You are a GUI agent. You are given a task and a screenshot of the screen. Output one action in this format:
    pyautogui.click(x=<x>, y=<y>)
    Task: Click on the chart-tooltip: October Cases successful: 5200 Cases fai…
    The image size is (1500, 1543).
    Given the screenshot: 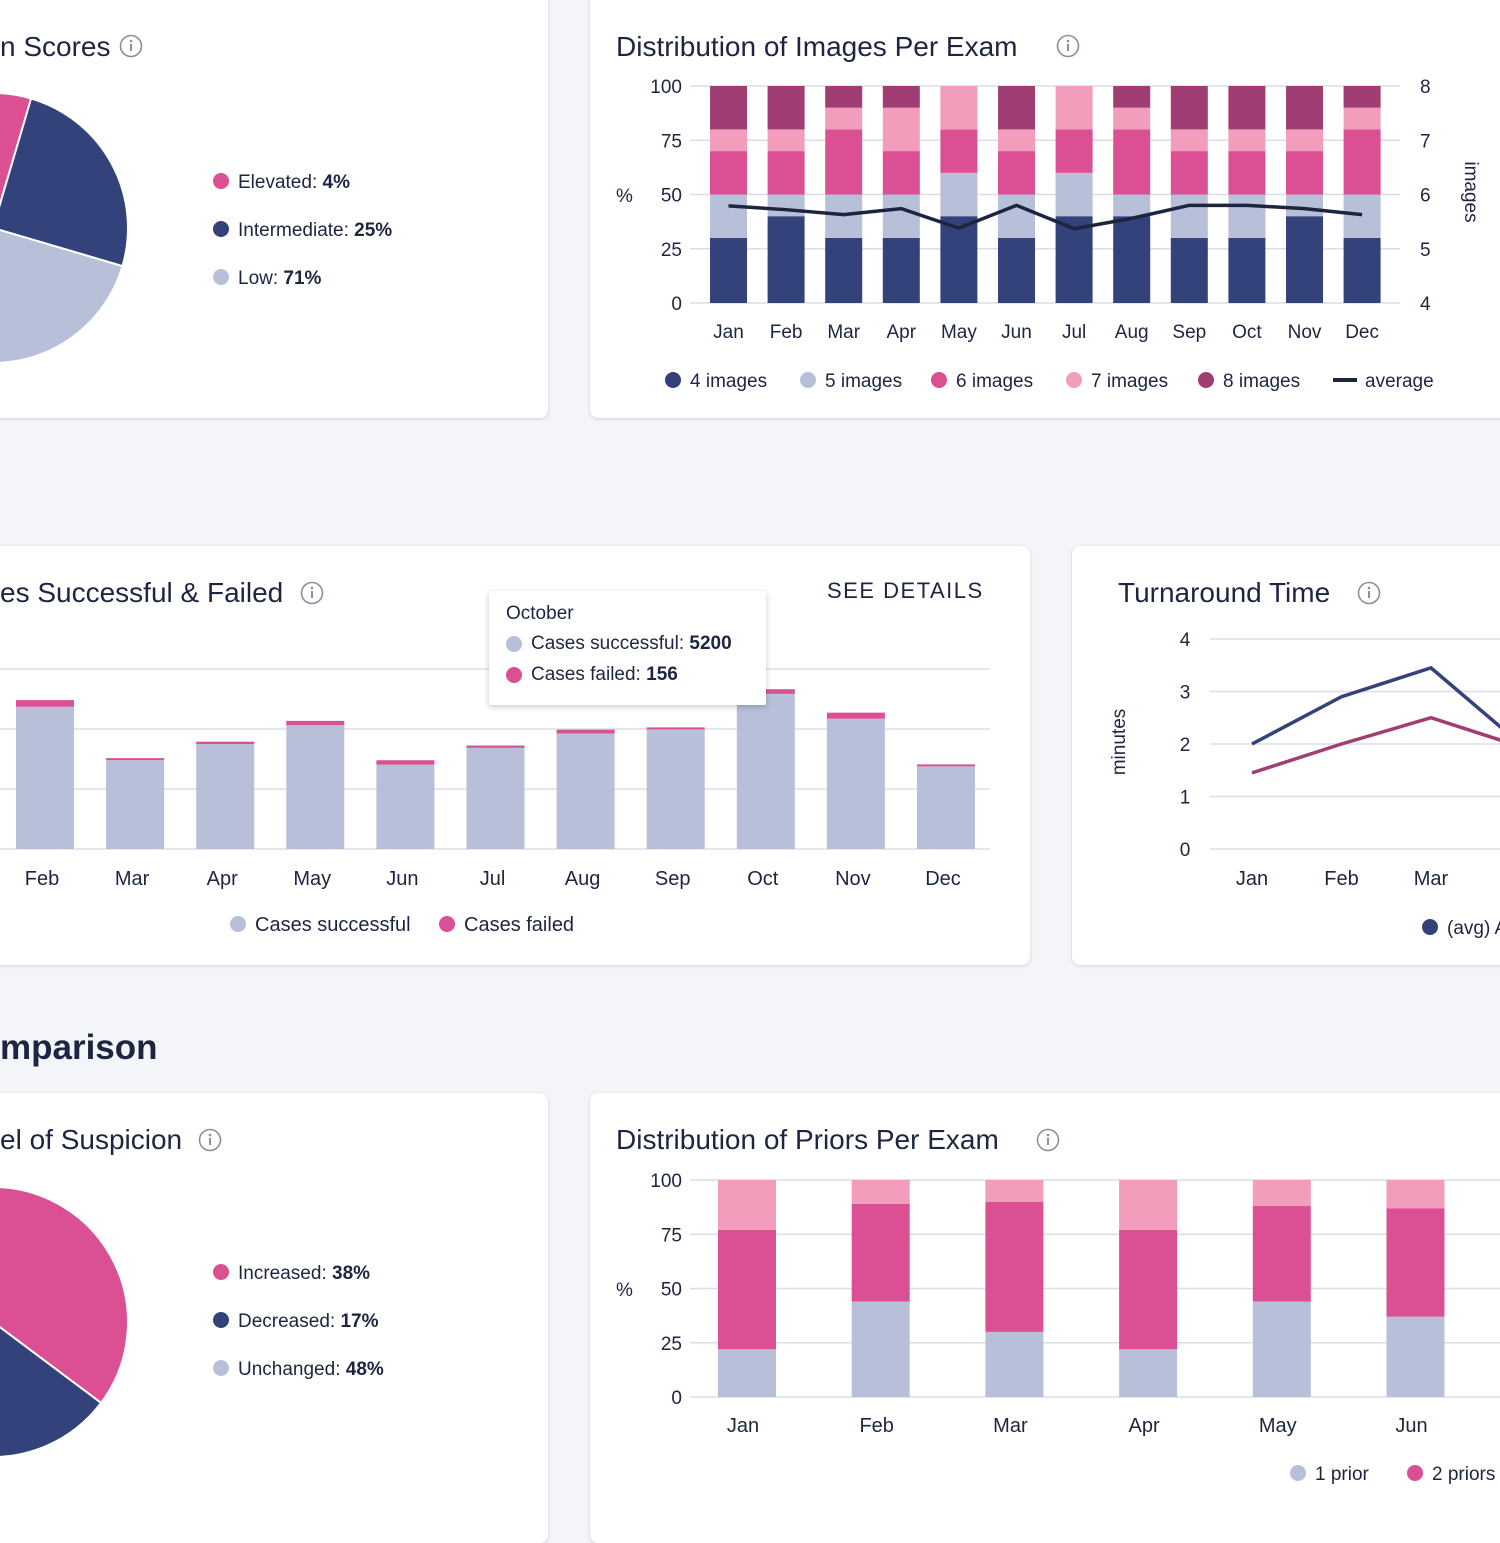 What is the action you would take?
    pyautogui.click(x=627, y=648)
    